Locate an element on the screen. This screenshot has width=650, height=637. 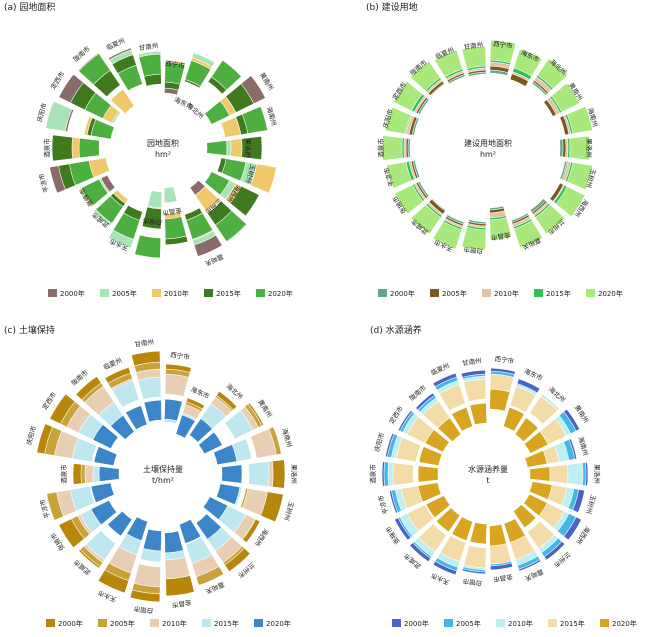
category-label: 白银市 is located at coordinates (152, 222).